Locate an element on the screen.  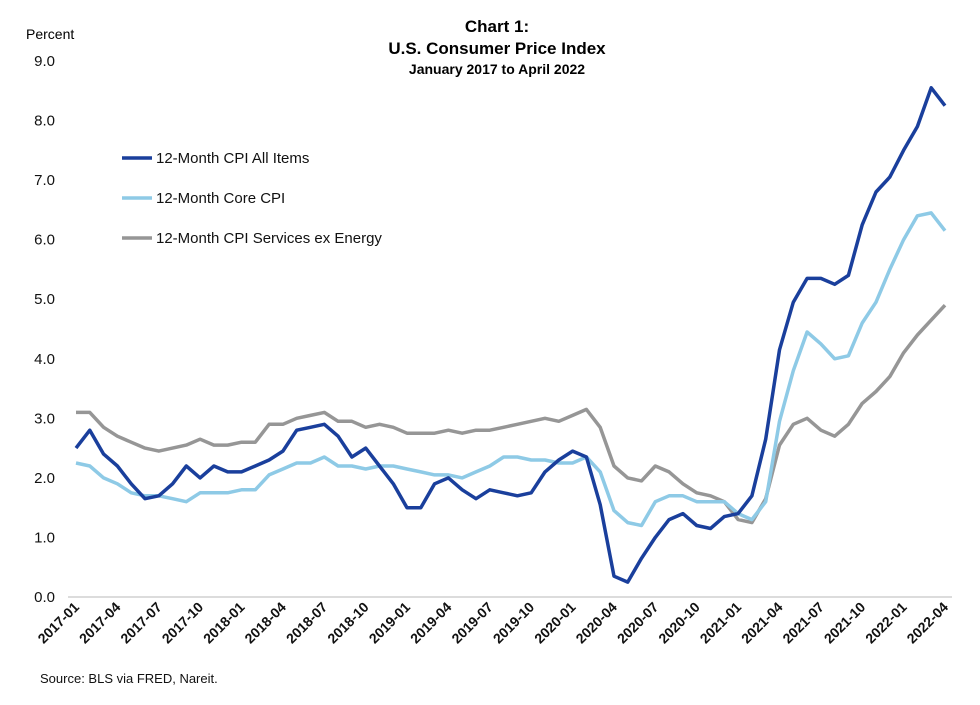
y-axis-label: Percent is located at coordinates (50, 34).